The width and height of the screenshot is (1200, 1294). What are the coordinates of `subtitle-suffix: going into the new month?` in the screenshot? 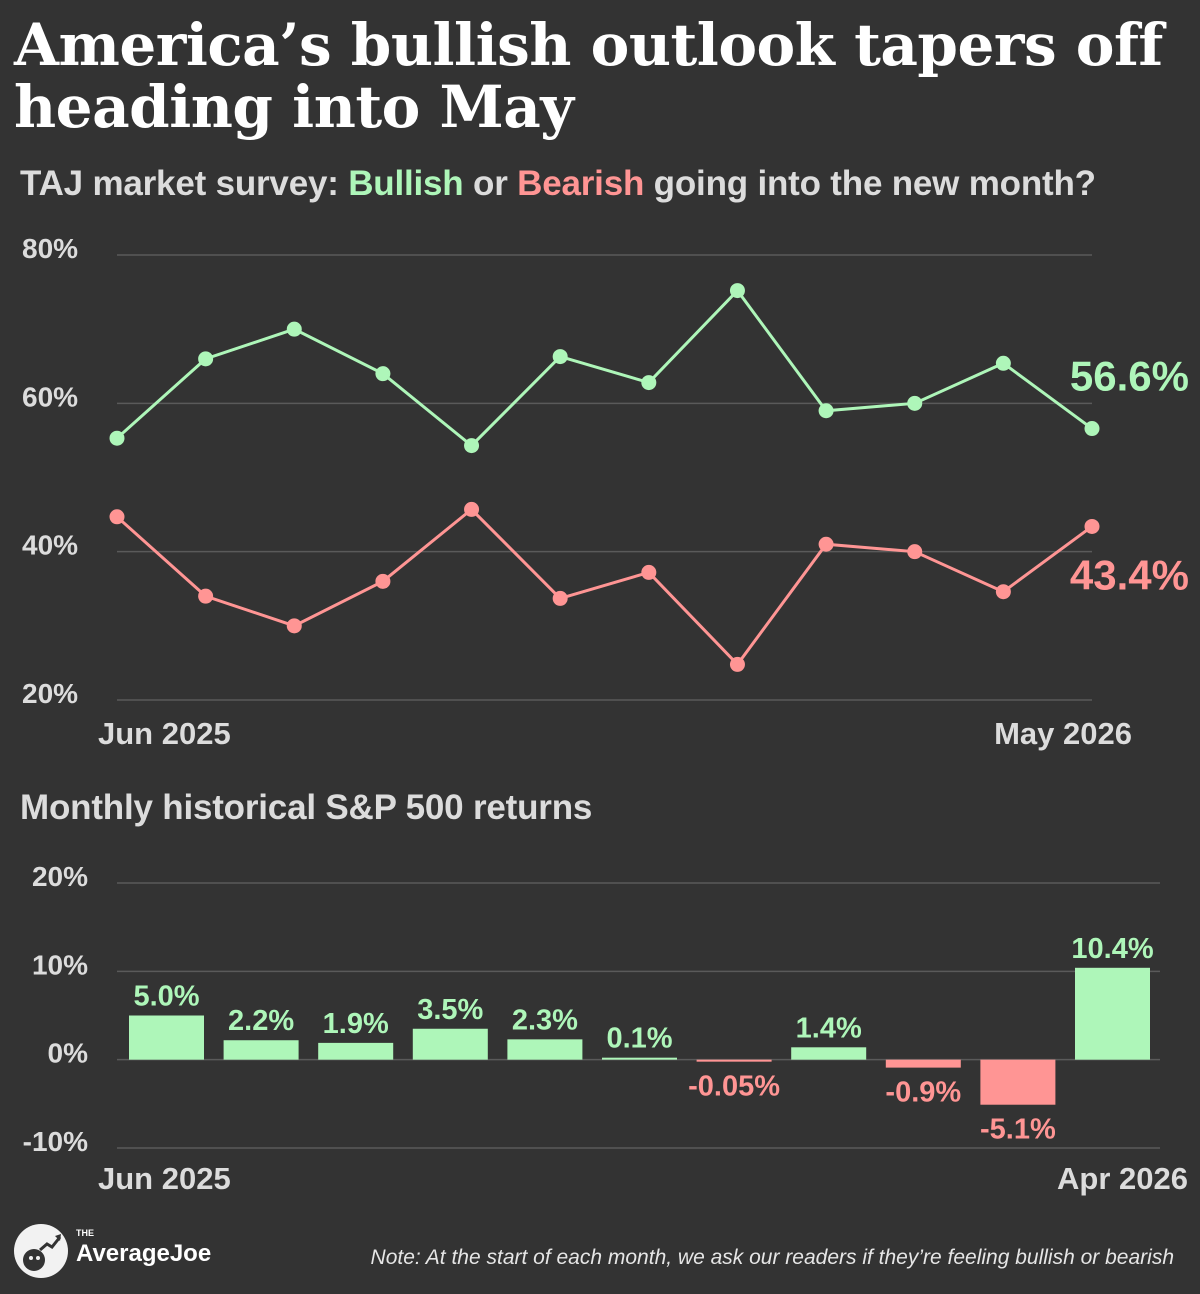 It's located at (870, 183).